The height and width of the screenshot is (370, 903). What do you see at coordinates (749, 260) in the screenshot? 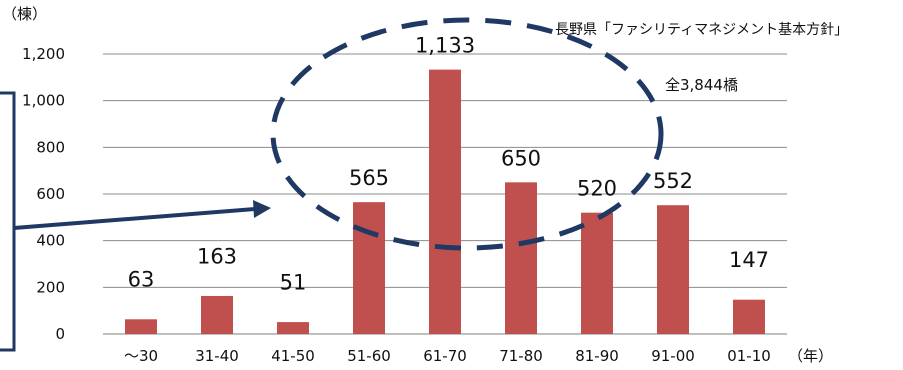
I see `data-label: 147` at bounding box center [749, 260].